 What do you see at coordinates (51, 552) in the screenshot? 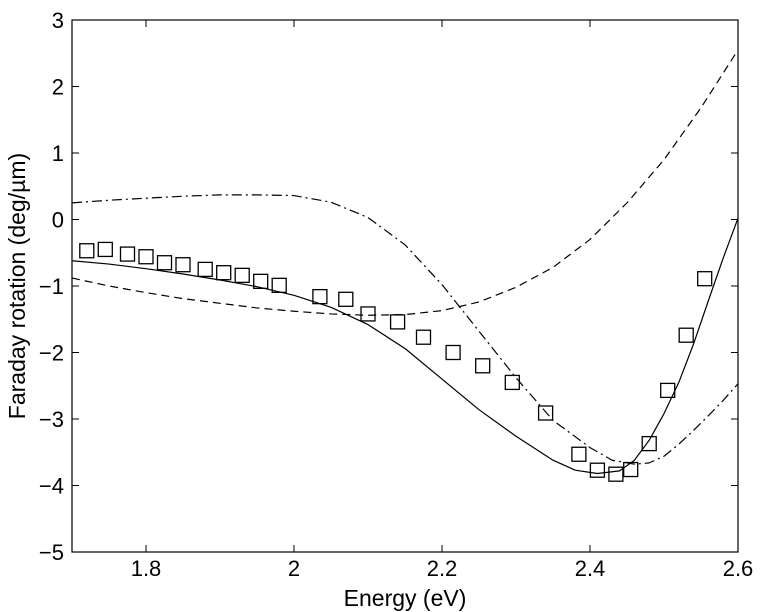
I see `y-tick-label: −5` at bounding box center [51, 552].